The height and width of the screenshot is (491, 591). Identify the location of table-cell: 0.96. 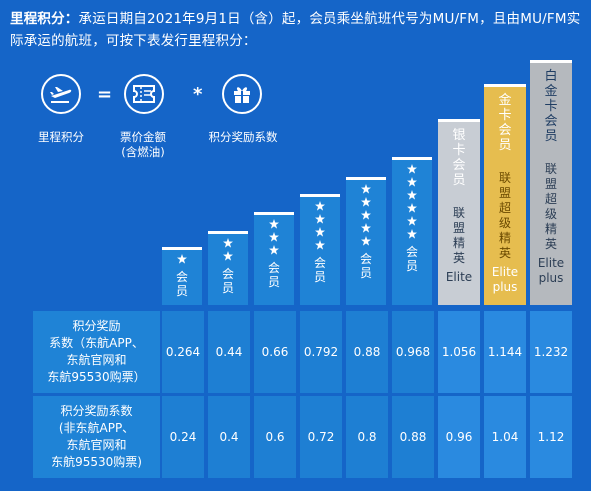
(459, 437).